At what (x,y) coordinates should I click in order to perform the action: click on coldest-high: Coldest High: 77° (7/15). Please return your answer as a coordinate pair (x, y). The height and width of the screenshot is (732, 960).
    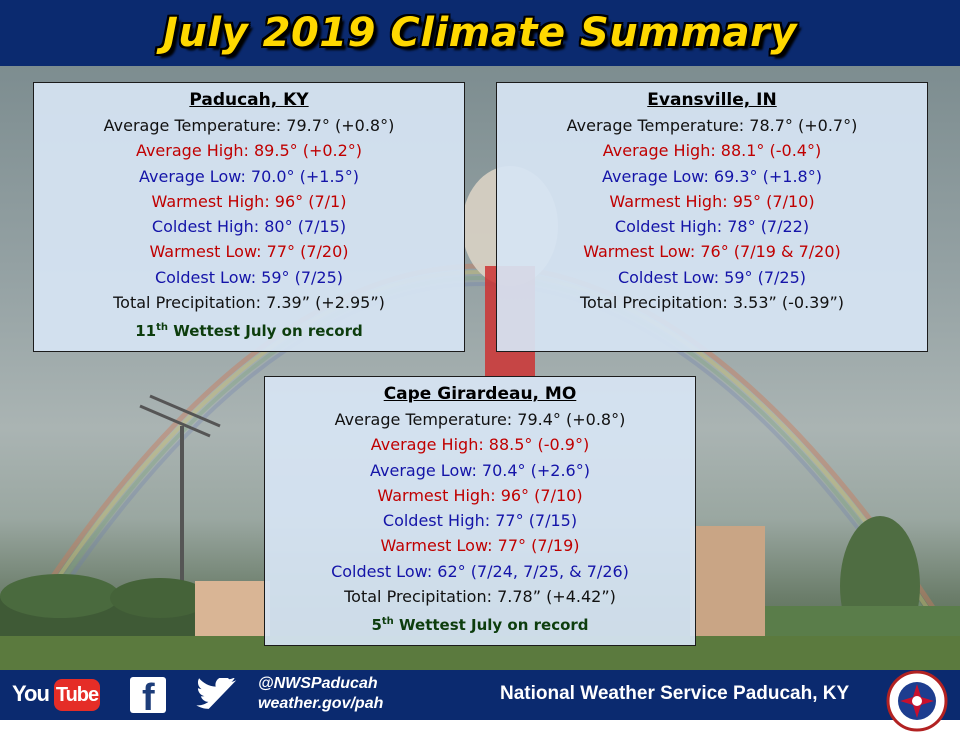
    Looking at the image, I should click on (480, 521).